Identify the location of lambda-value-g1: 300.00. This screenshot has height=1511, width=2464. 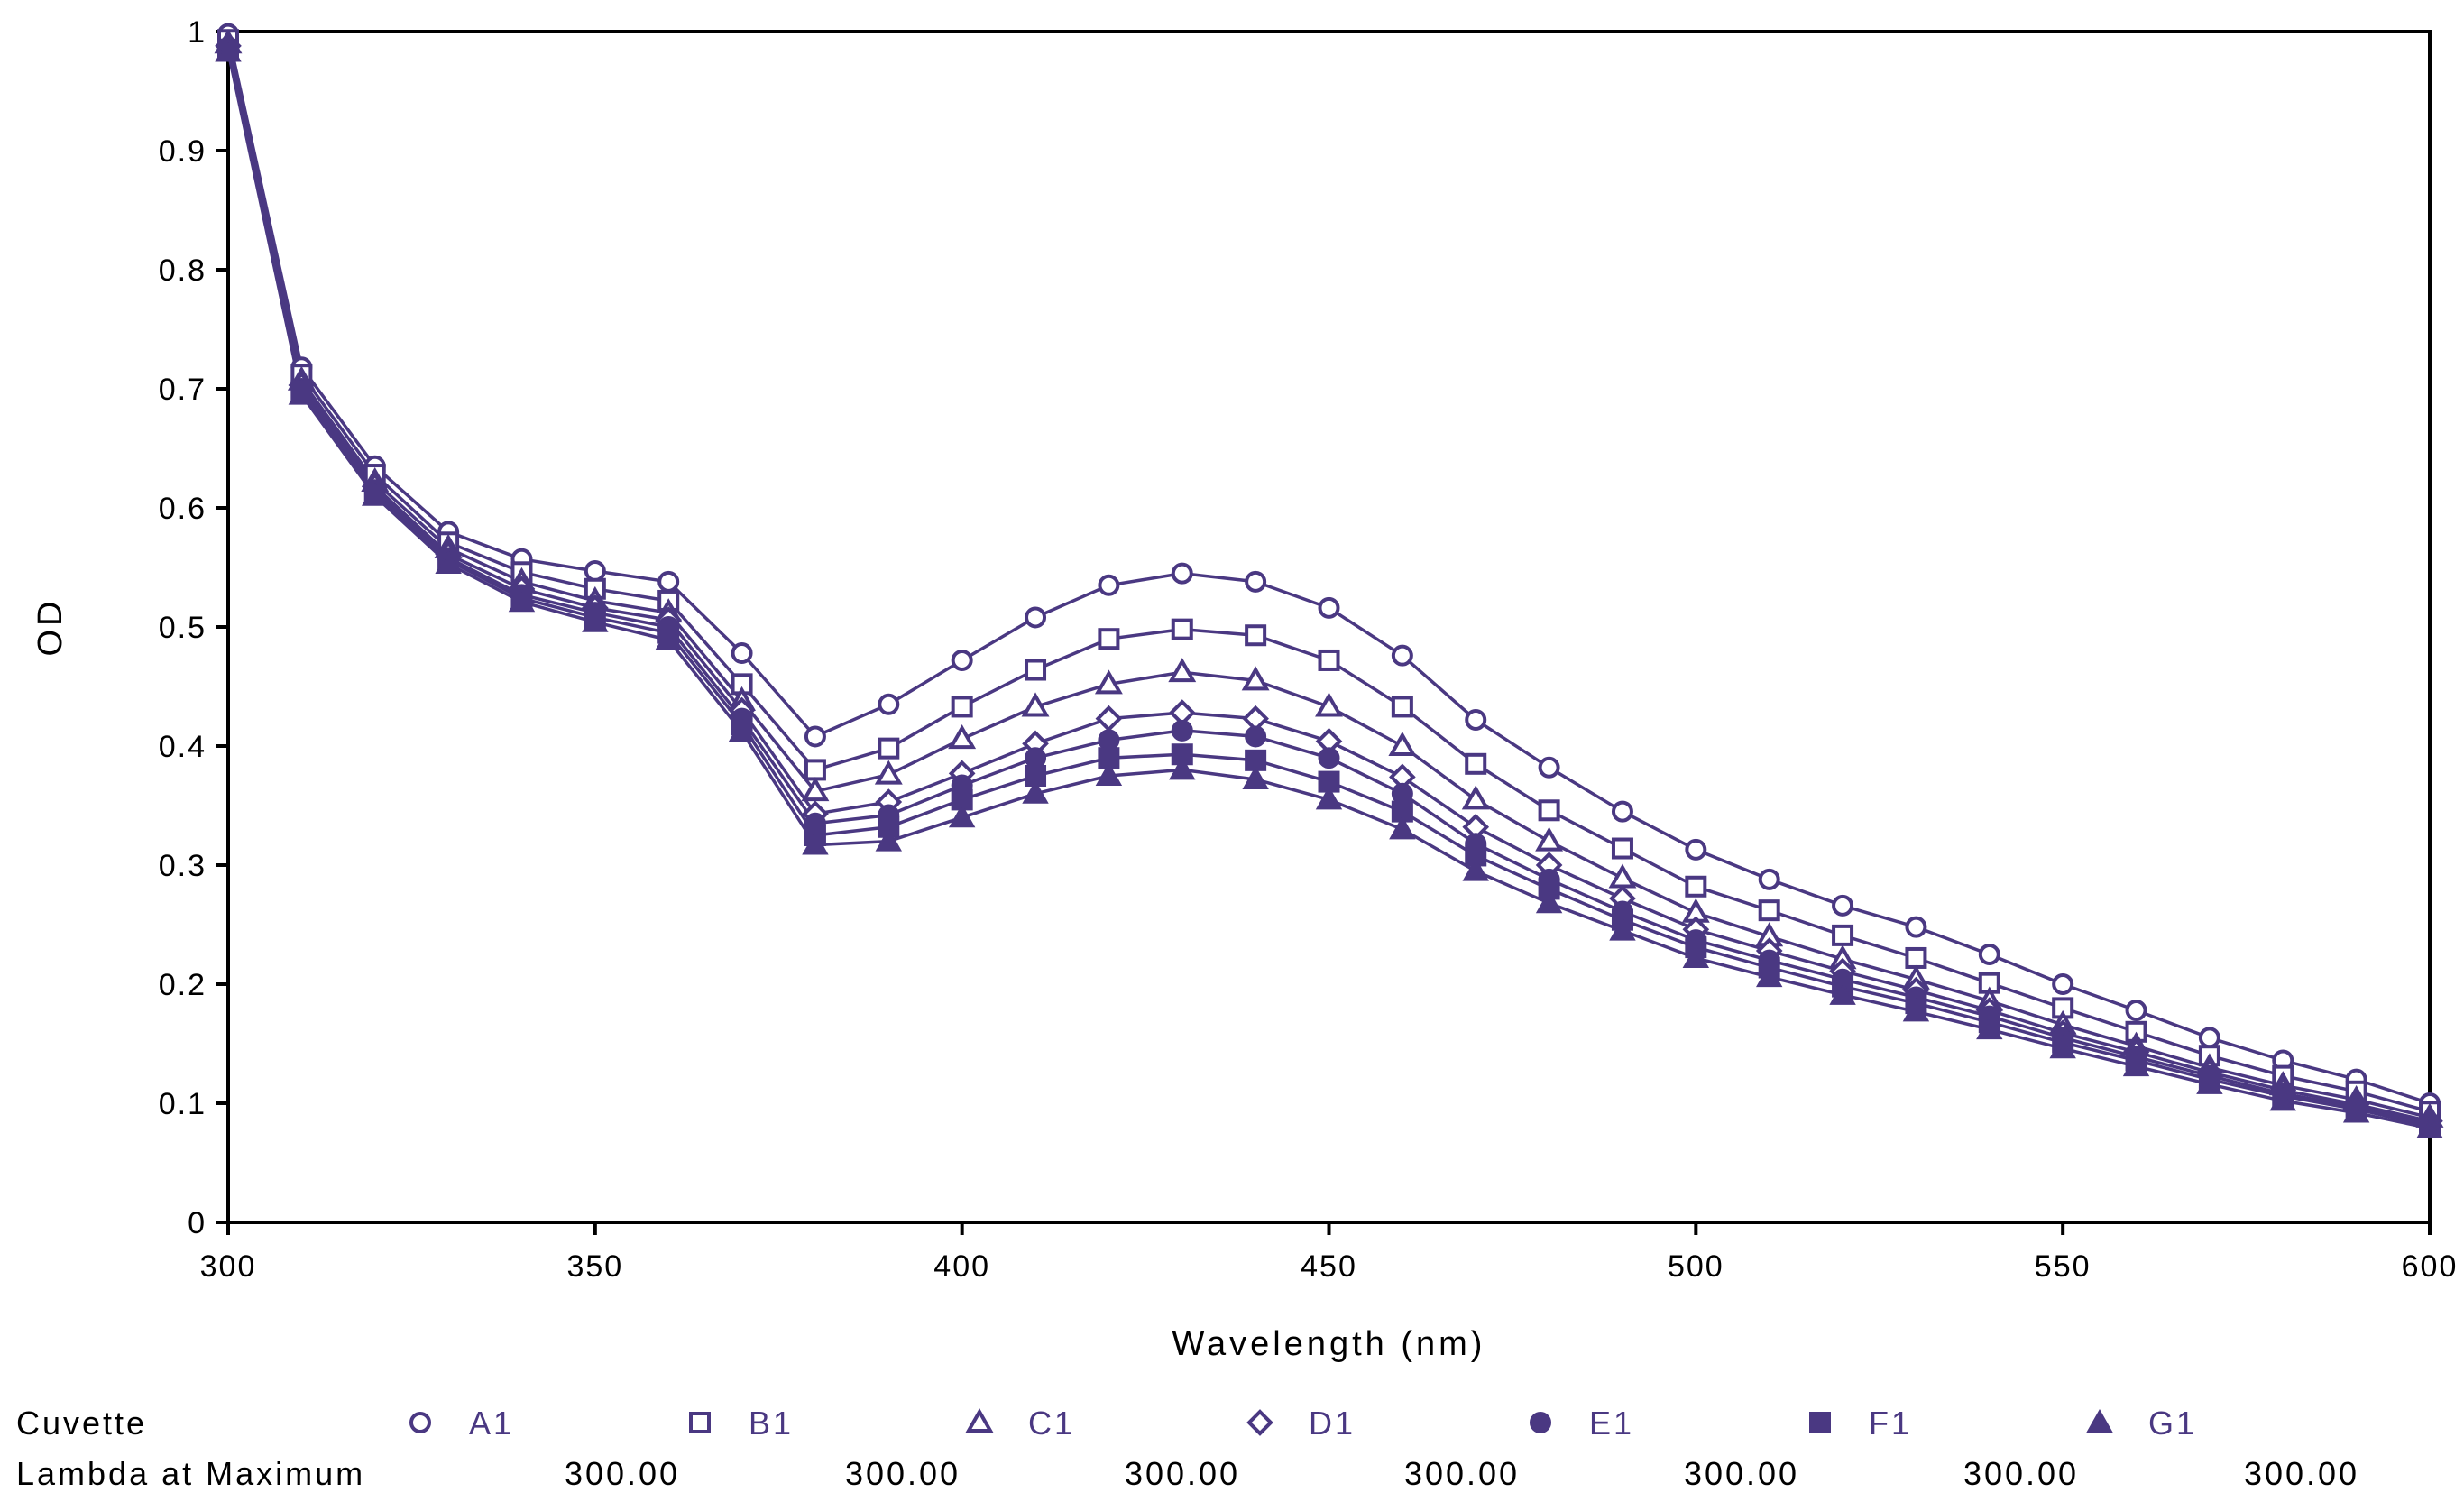
(2302, 1474).